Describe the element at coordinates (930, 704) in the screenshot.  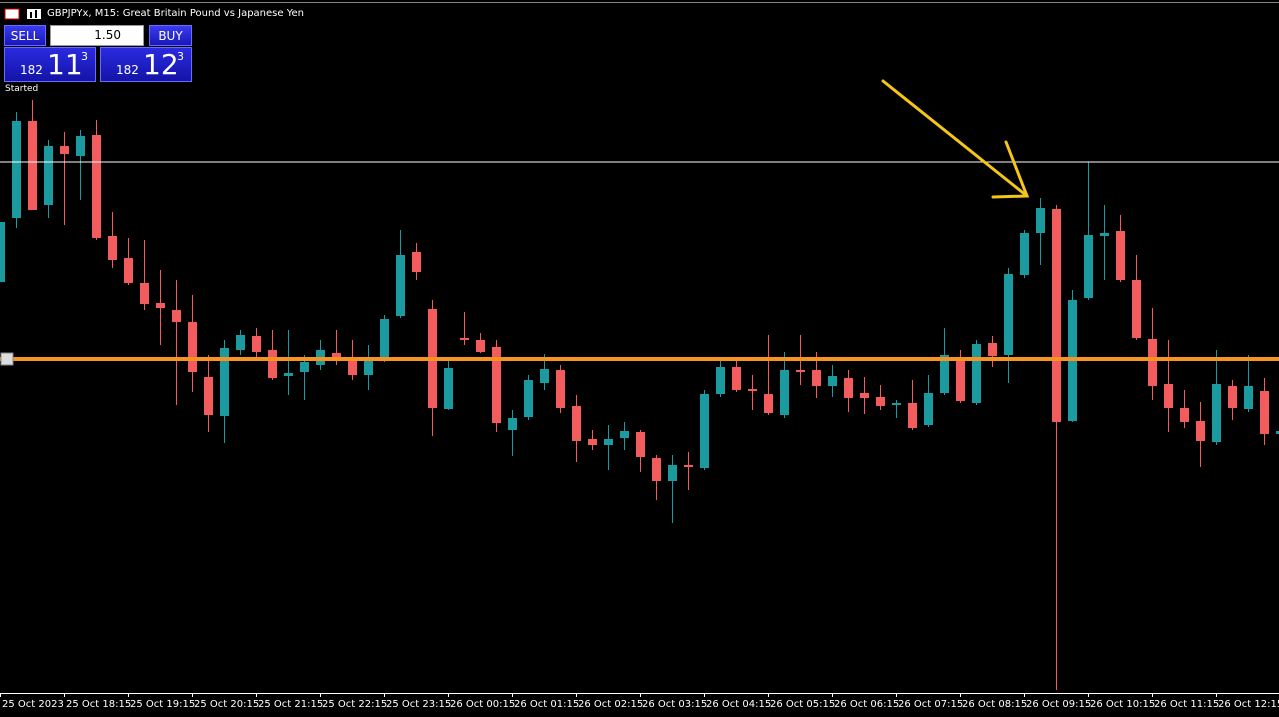
I see `x-tick-label: 26 Oct 07:15` at that location.